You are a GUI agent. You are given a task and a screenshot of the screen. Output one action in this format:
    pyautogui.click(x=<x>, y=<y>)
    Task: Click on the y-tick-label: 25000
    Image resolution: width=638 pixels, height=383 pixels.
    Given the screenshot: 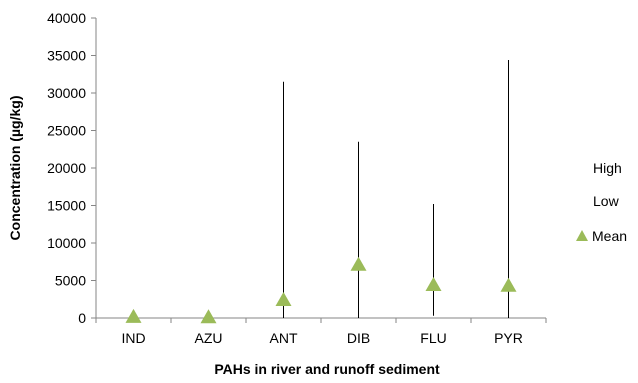 What is the action you would take?
    pyautogui.click(x=66, y=131)
    